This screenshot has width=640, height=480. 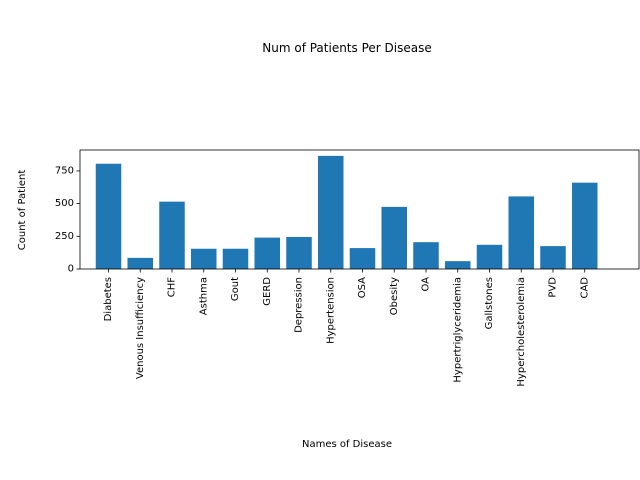 I want to click on bar-oa, so click(x=426, y=255).